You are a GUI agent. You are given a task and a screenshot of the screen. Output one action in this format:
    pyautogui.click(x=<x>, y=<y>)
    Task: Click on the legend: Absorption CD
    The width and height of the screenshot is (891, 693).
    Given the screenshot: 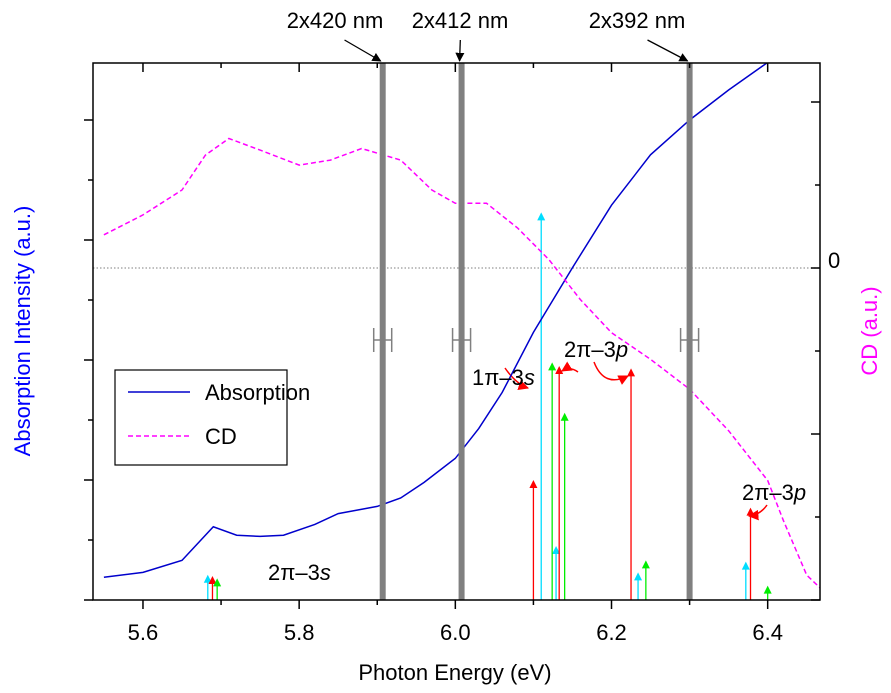 What is the action you would take?
    pyautogui.click(x=212, y=417)
    